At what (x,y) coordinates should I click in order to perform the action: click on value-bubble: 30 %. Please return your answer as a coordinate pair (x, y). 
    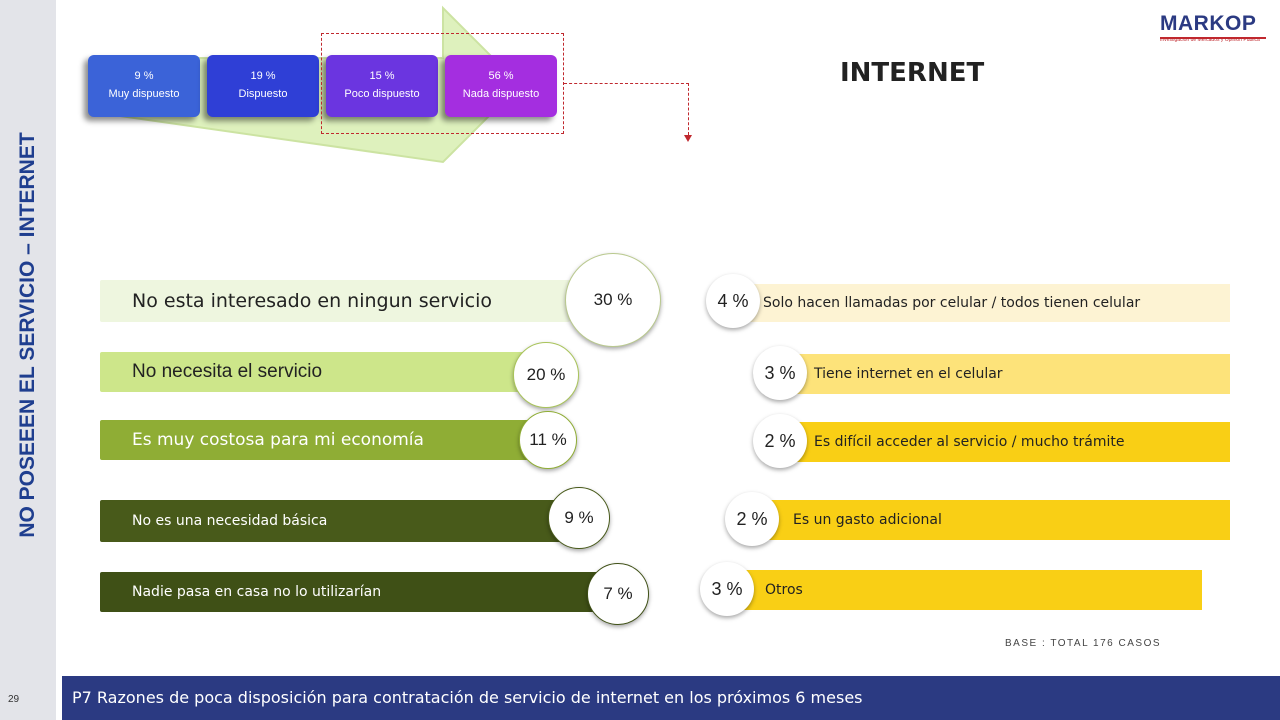
    Looking at the image, I should click on (613, 300).